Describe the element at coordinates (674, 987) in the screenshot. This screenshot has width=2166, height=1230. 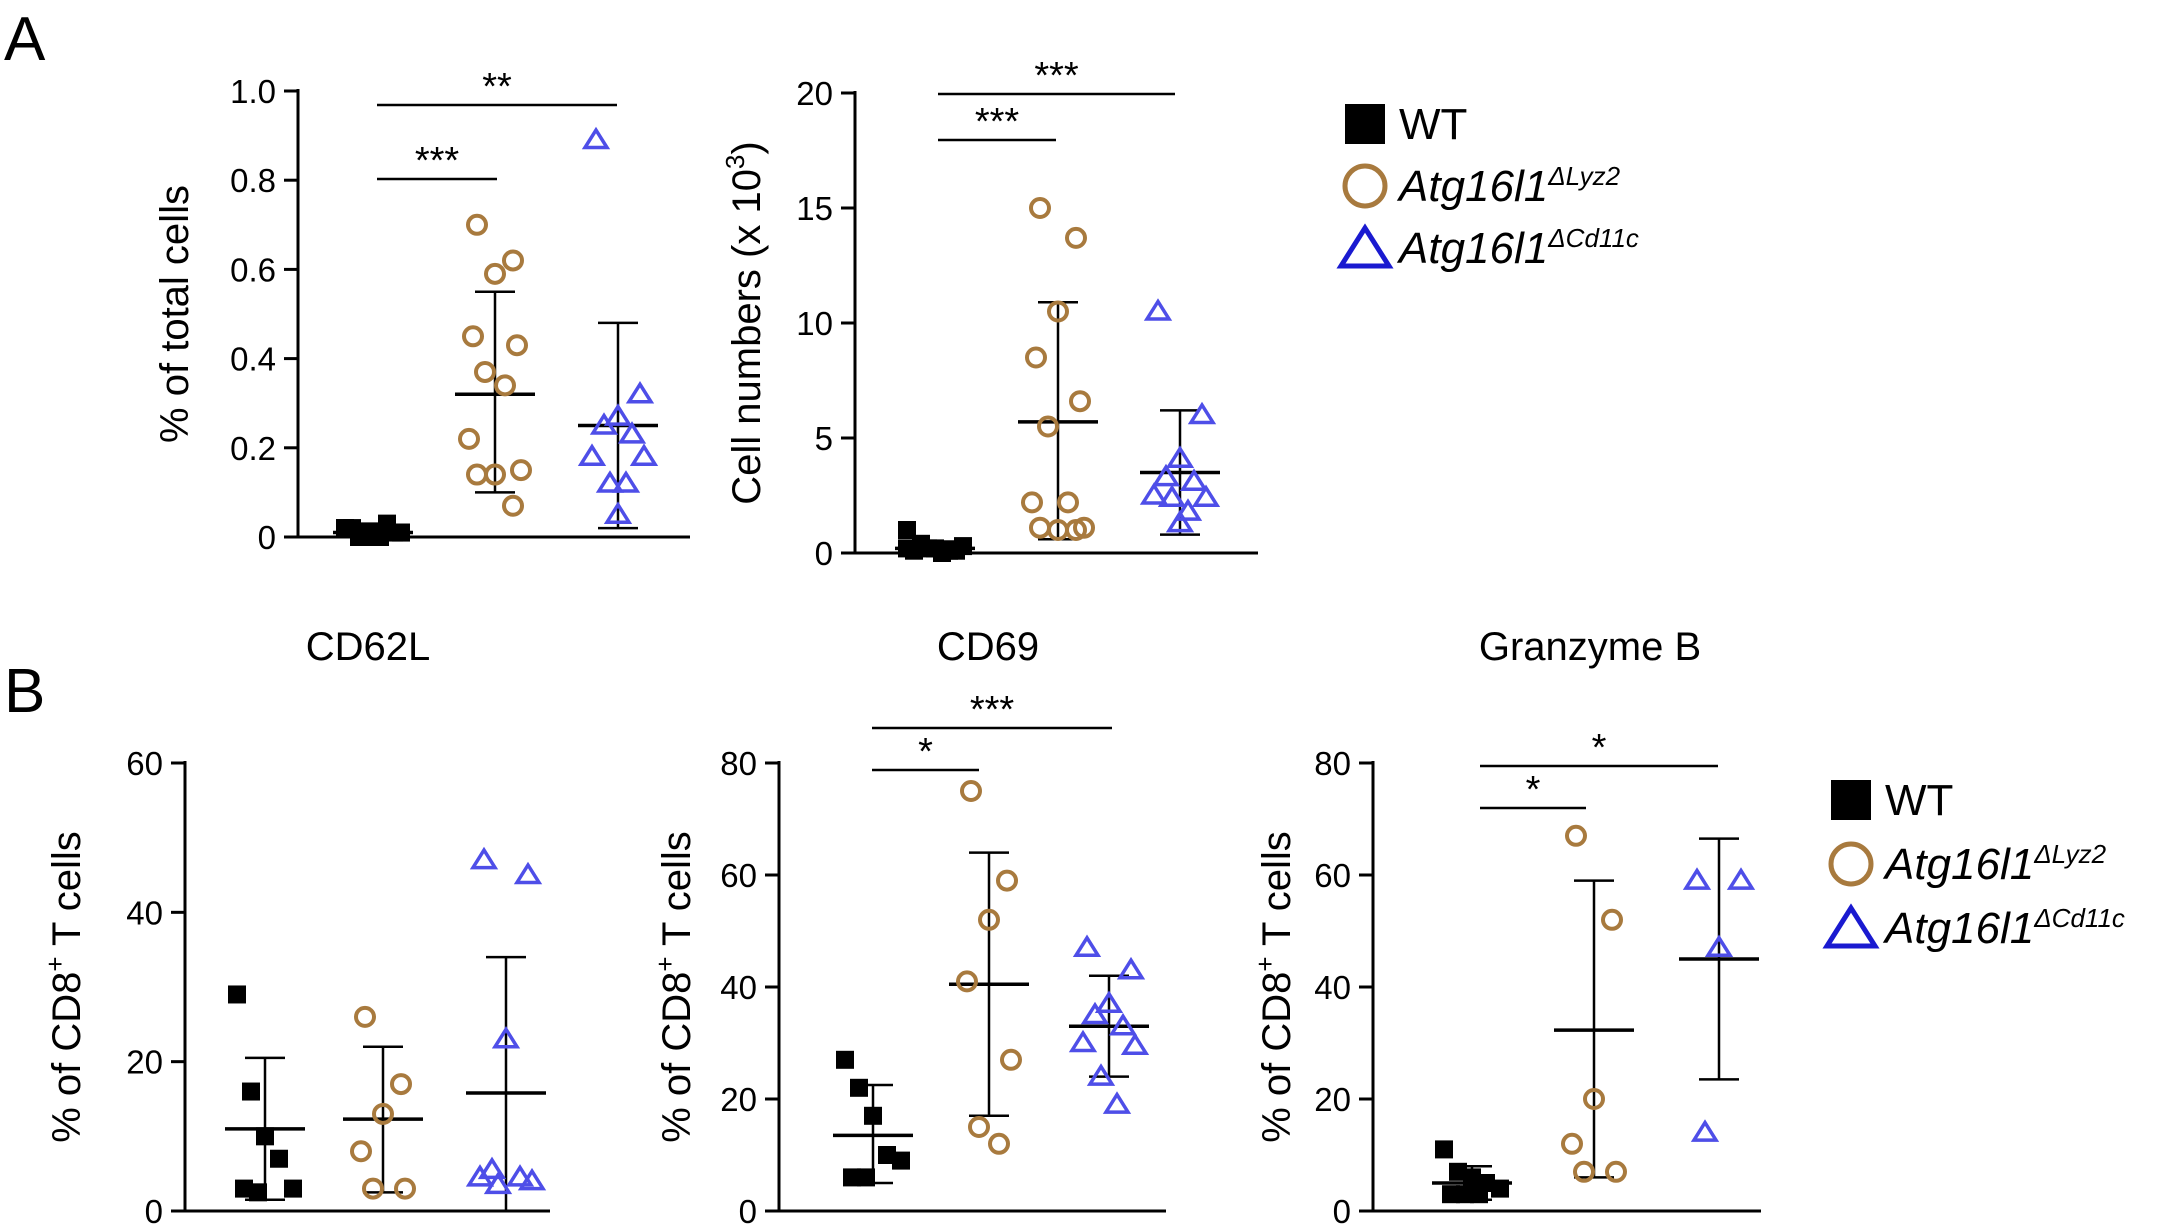
I see `y-axis-label: % of CD8+ T cells` at that location.